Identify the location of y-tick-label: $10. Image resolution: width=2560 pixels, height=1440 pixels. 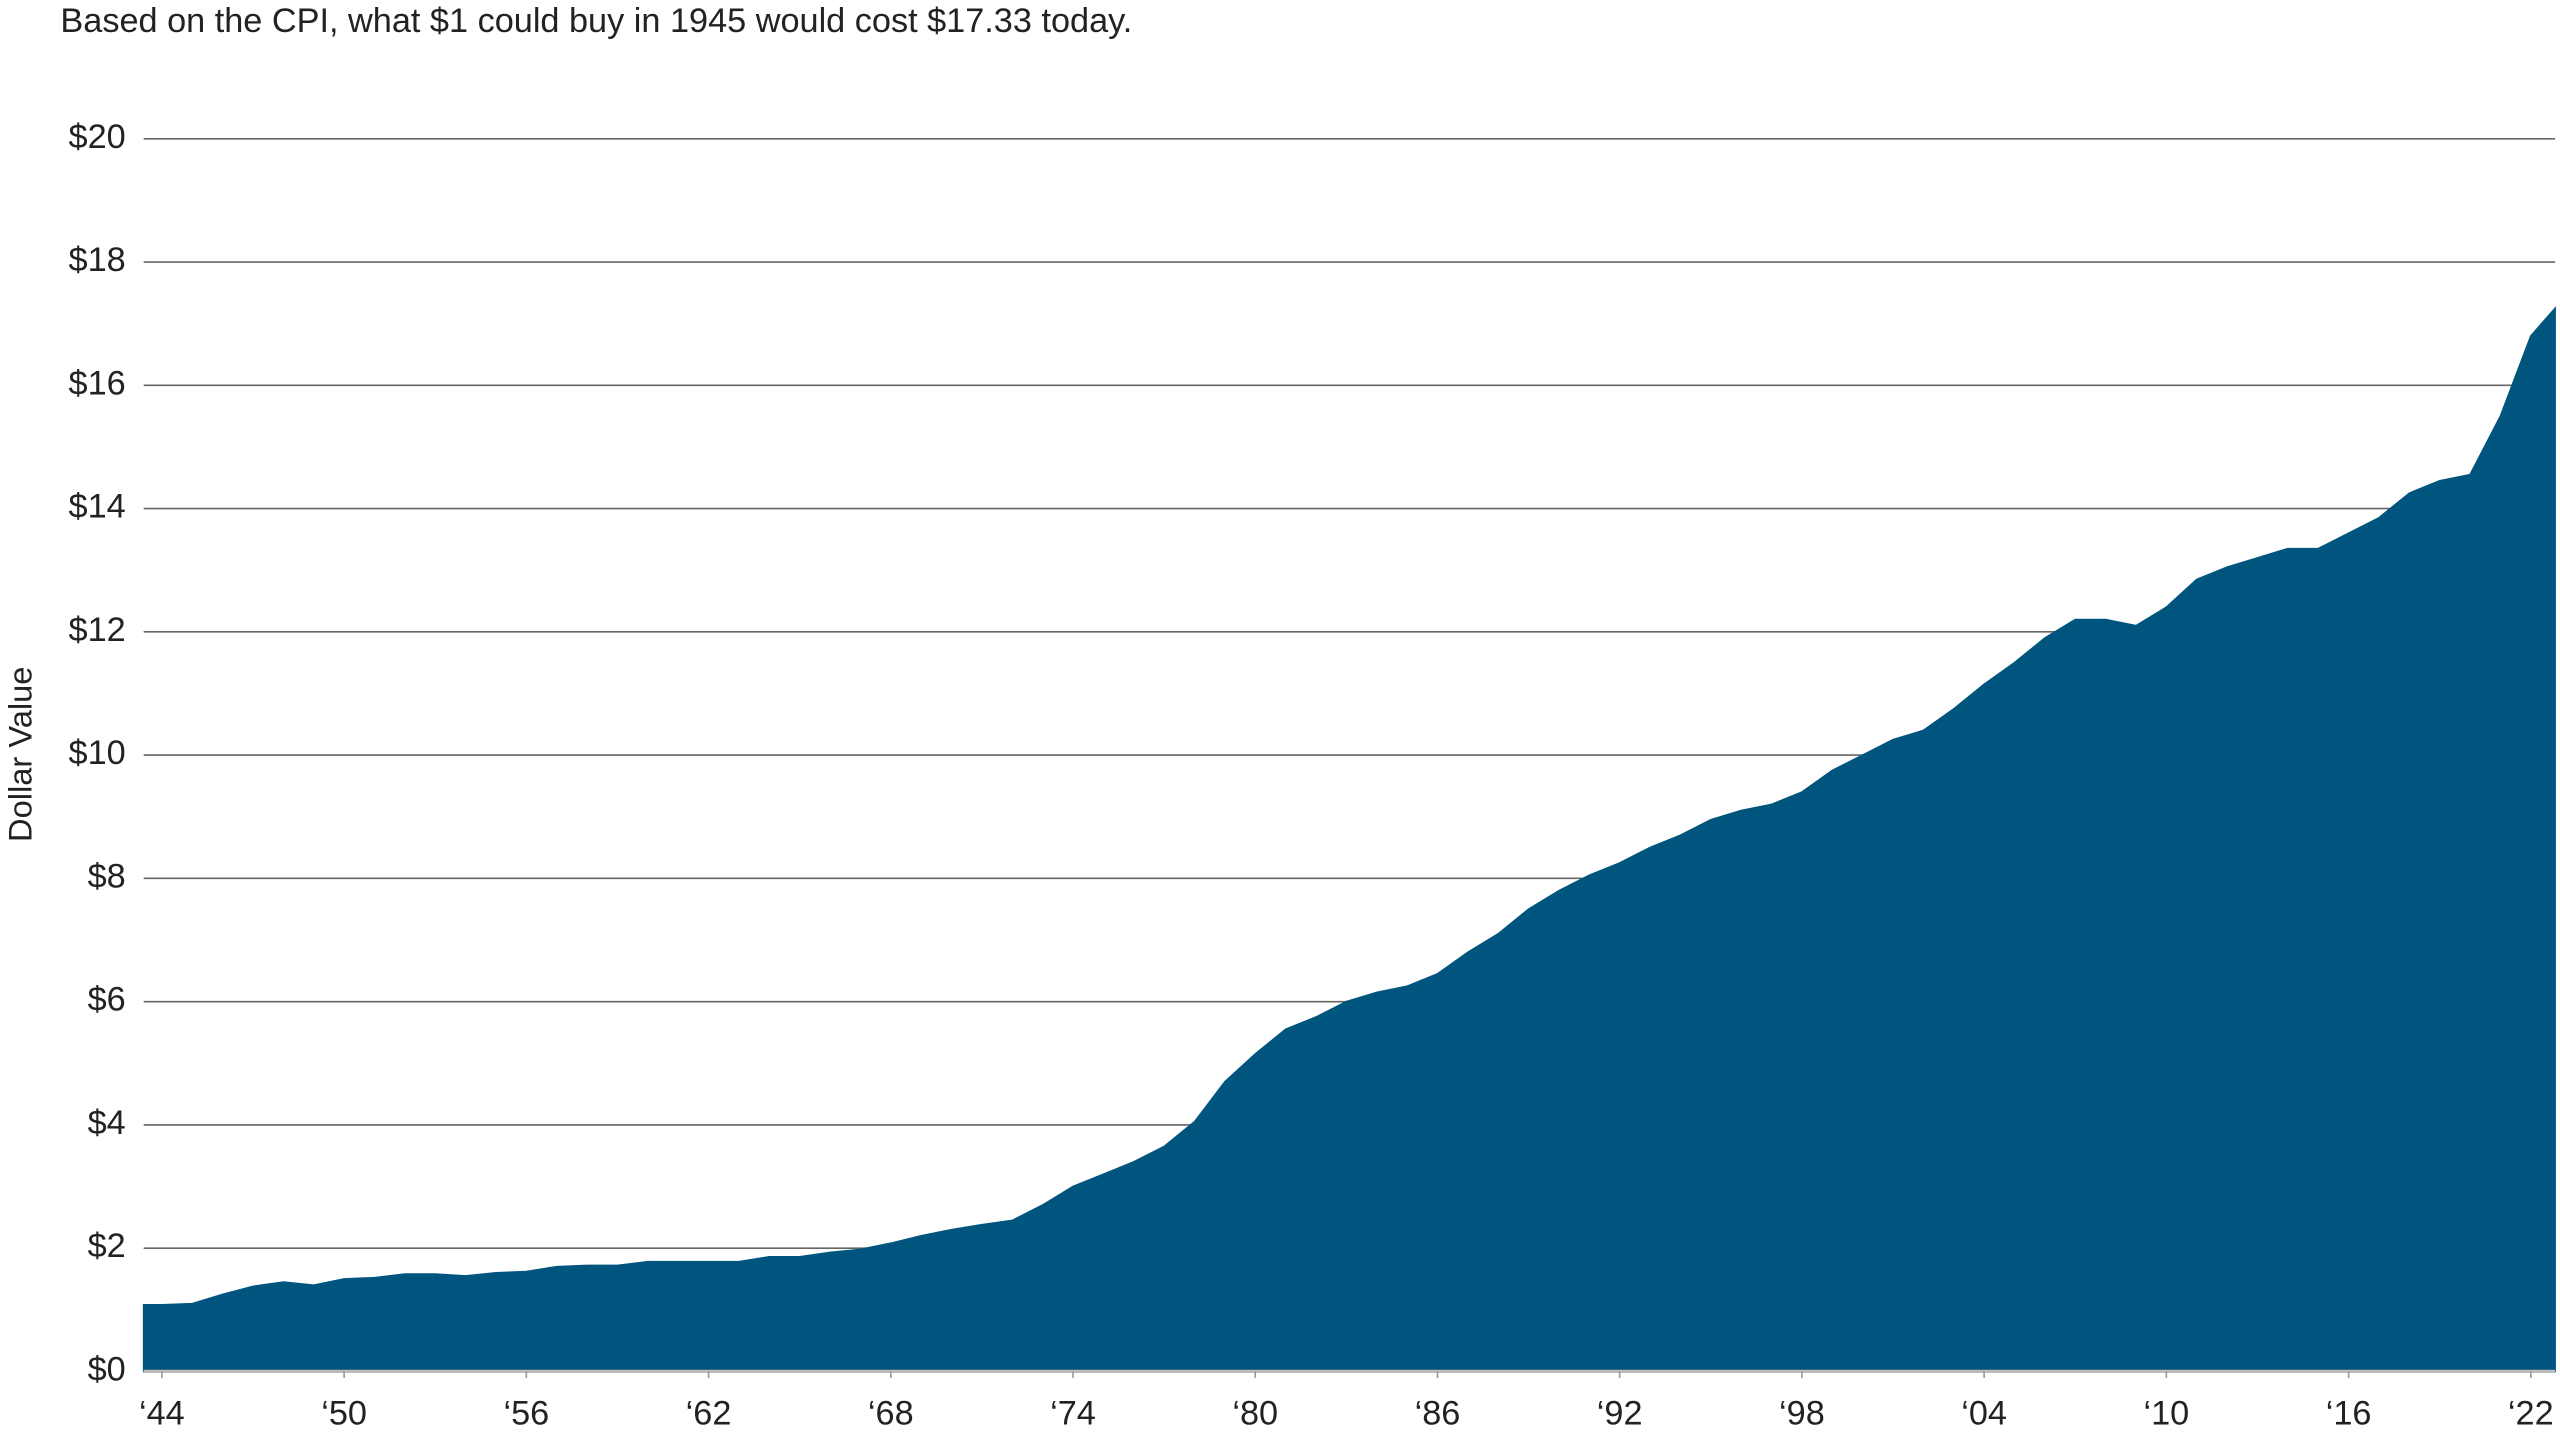
(97, 753).